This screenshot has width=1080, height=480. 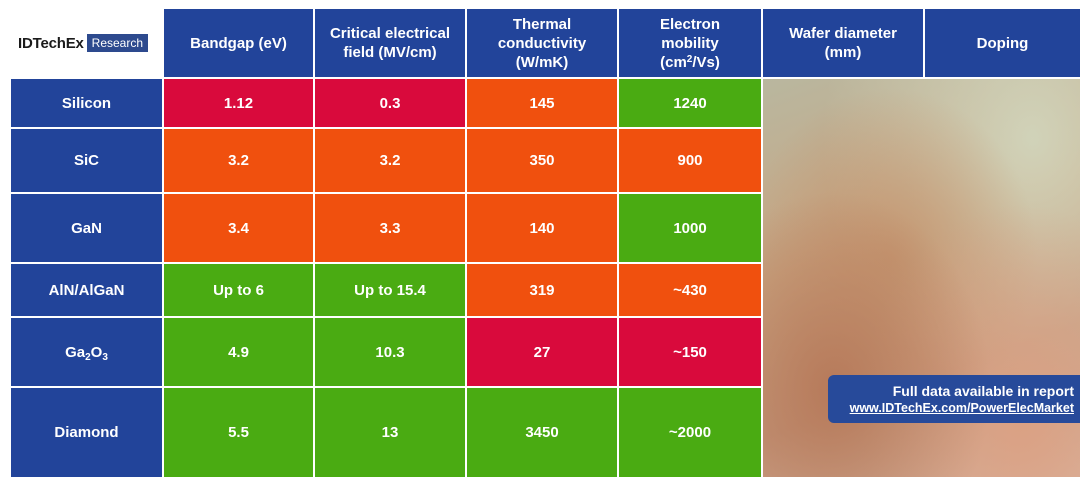 I want to click on cell-diamond-field: 13, so click(x=390, y=432).